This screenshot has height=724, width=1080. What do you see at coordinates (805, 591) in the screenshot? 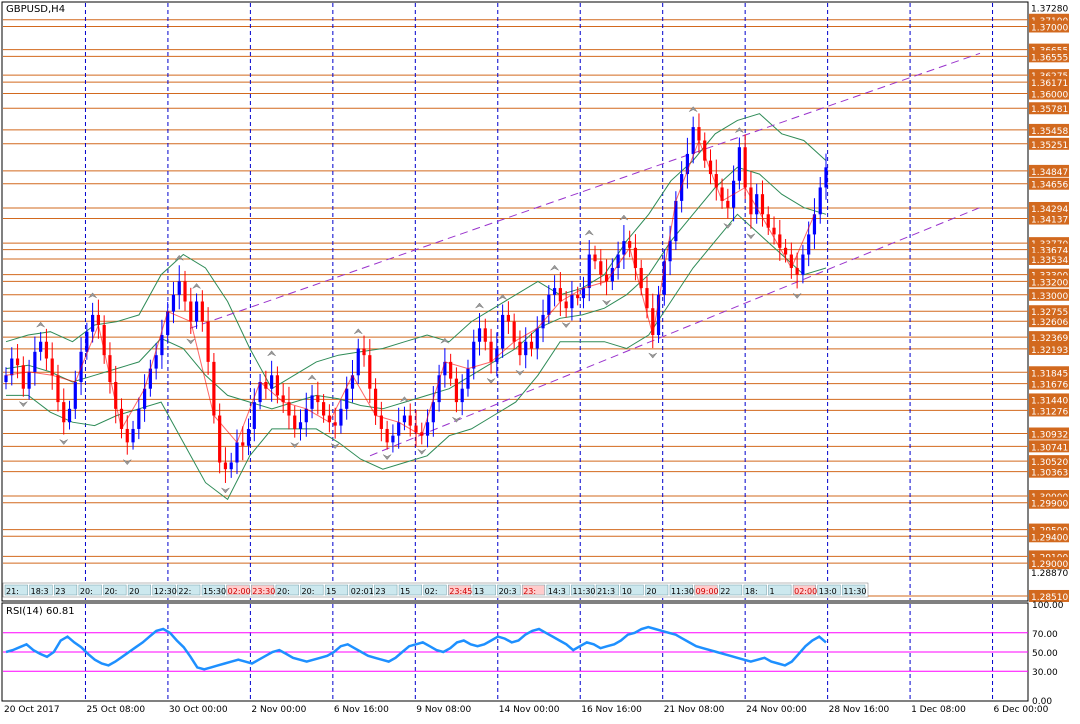
I see `time-label: 02:00` at bounding box center [805, 591].